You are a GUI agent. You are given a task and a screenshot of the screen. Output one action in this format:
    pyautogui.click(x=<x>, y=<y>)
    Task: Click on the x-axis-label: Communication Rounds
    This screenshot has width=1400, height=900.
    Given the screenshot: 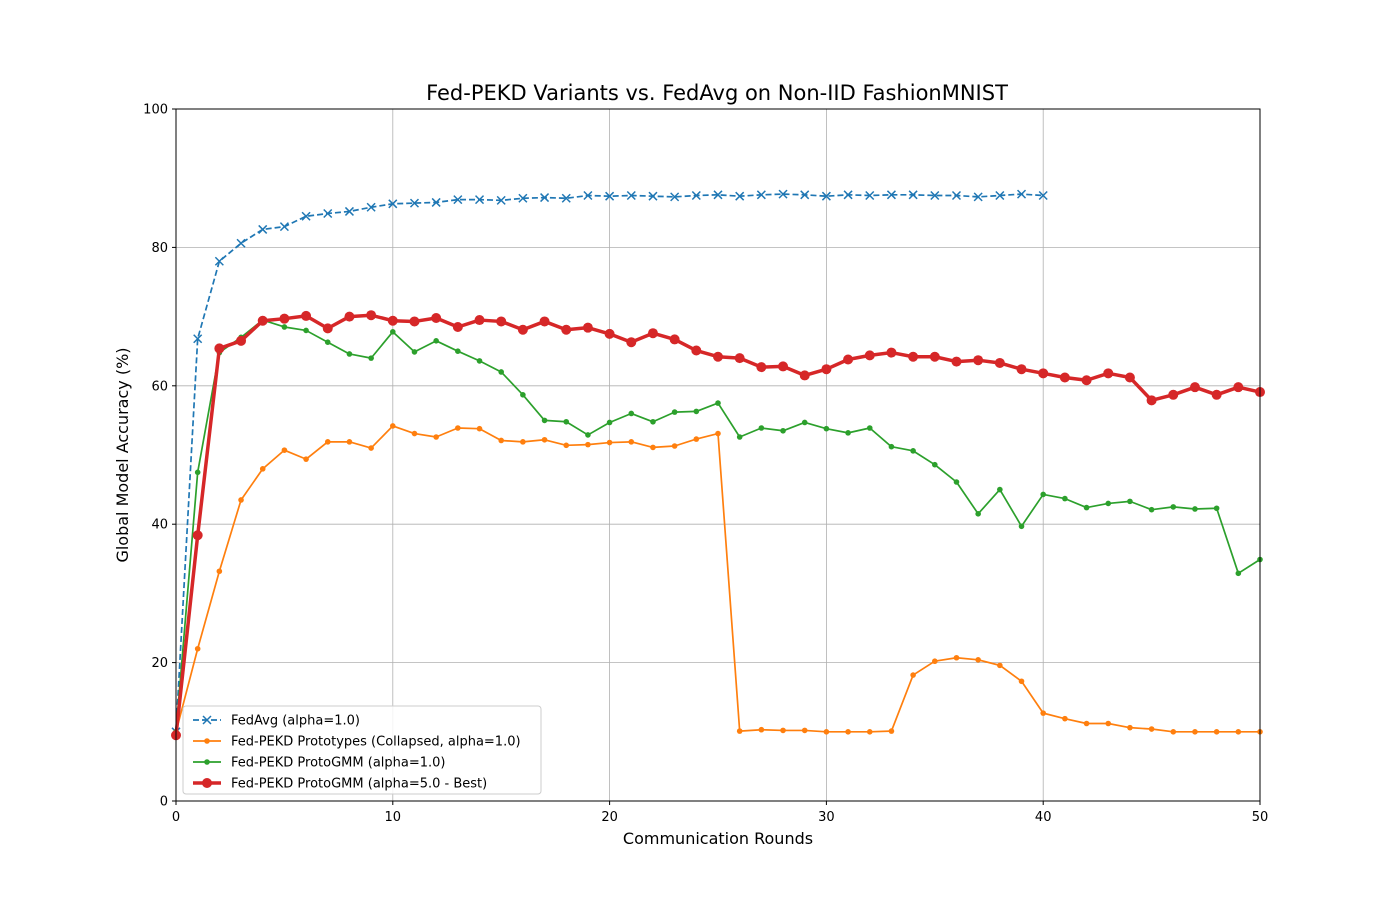 What is the action you would take?
    pyautogui.click(x=718, y=838)
    